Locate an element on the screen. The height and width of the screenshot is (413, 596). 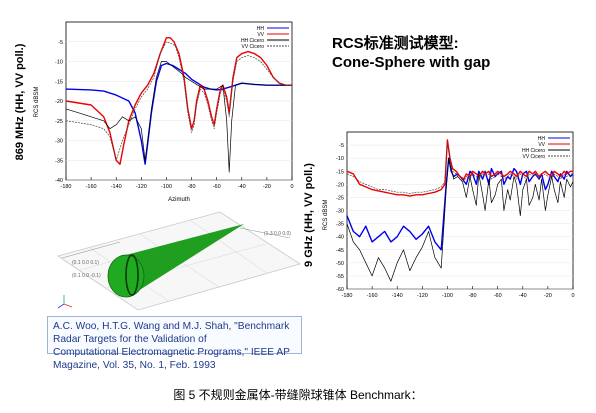
model-label-1: (0.1 0.0 0.1) is located at coordinates (85, 263).